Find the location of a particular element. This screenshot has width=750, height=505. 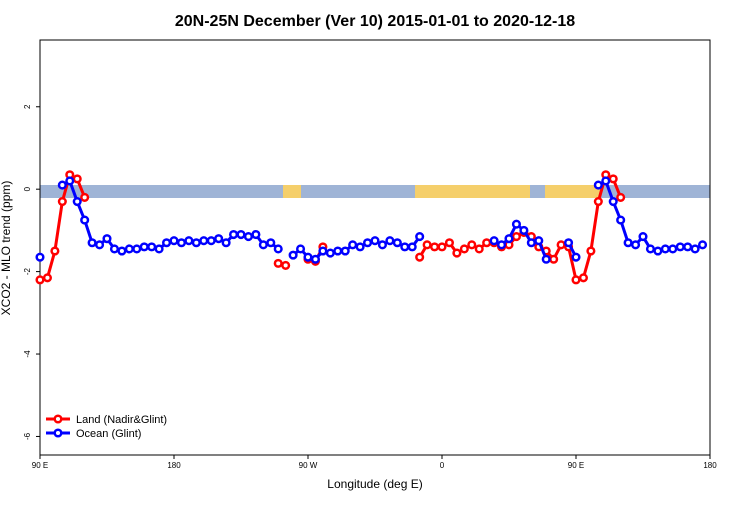

legend-label: Land (Nadir&Glint) is located at coordinates (121, 420).